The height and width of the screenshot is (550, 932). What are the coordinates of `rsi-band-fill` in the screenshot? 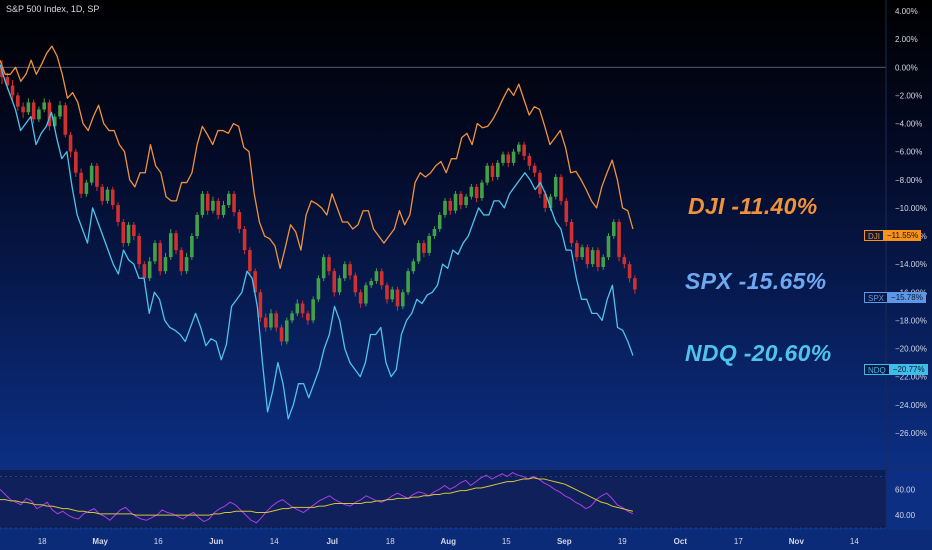 It's located at (443, 502).